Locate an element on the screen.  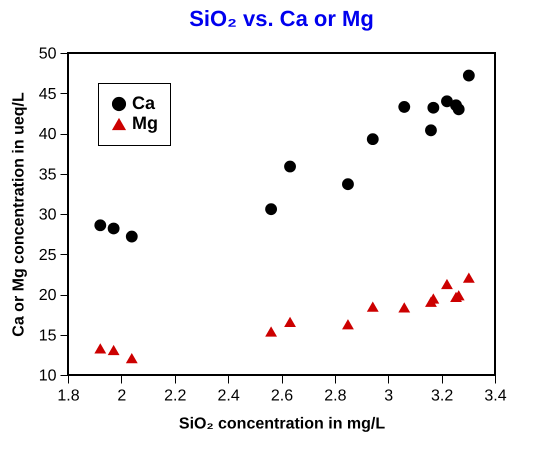
y-tick-label: 40 is located at coordinates (47, 134).